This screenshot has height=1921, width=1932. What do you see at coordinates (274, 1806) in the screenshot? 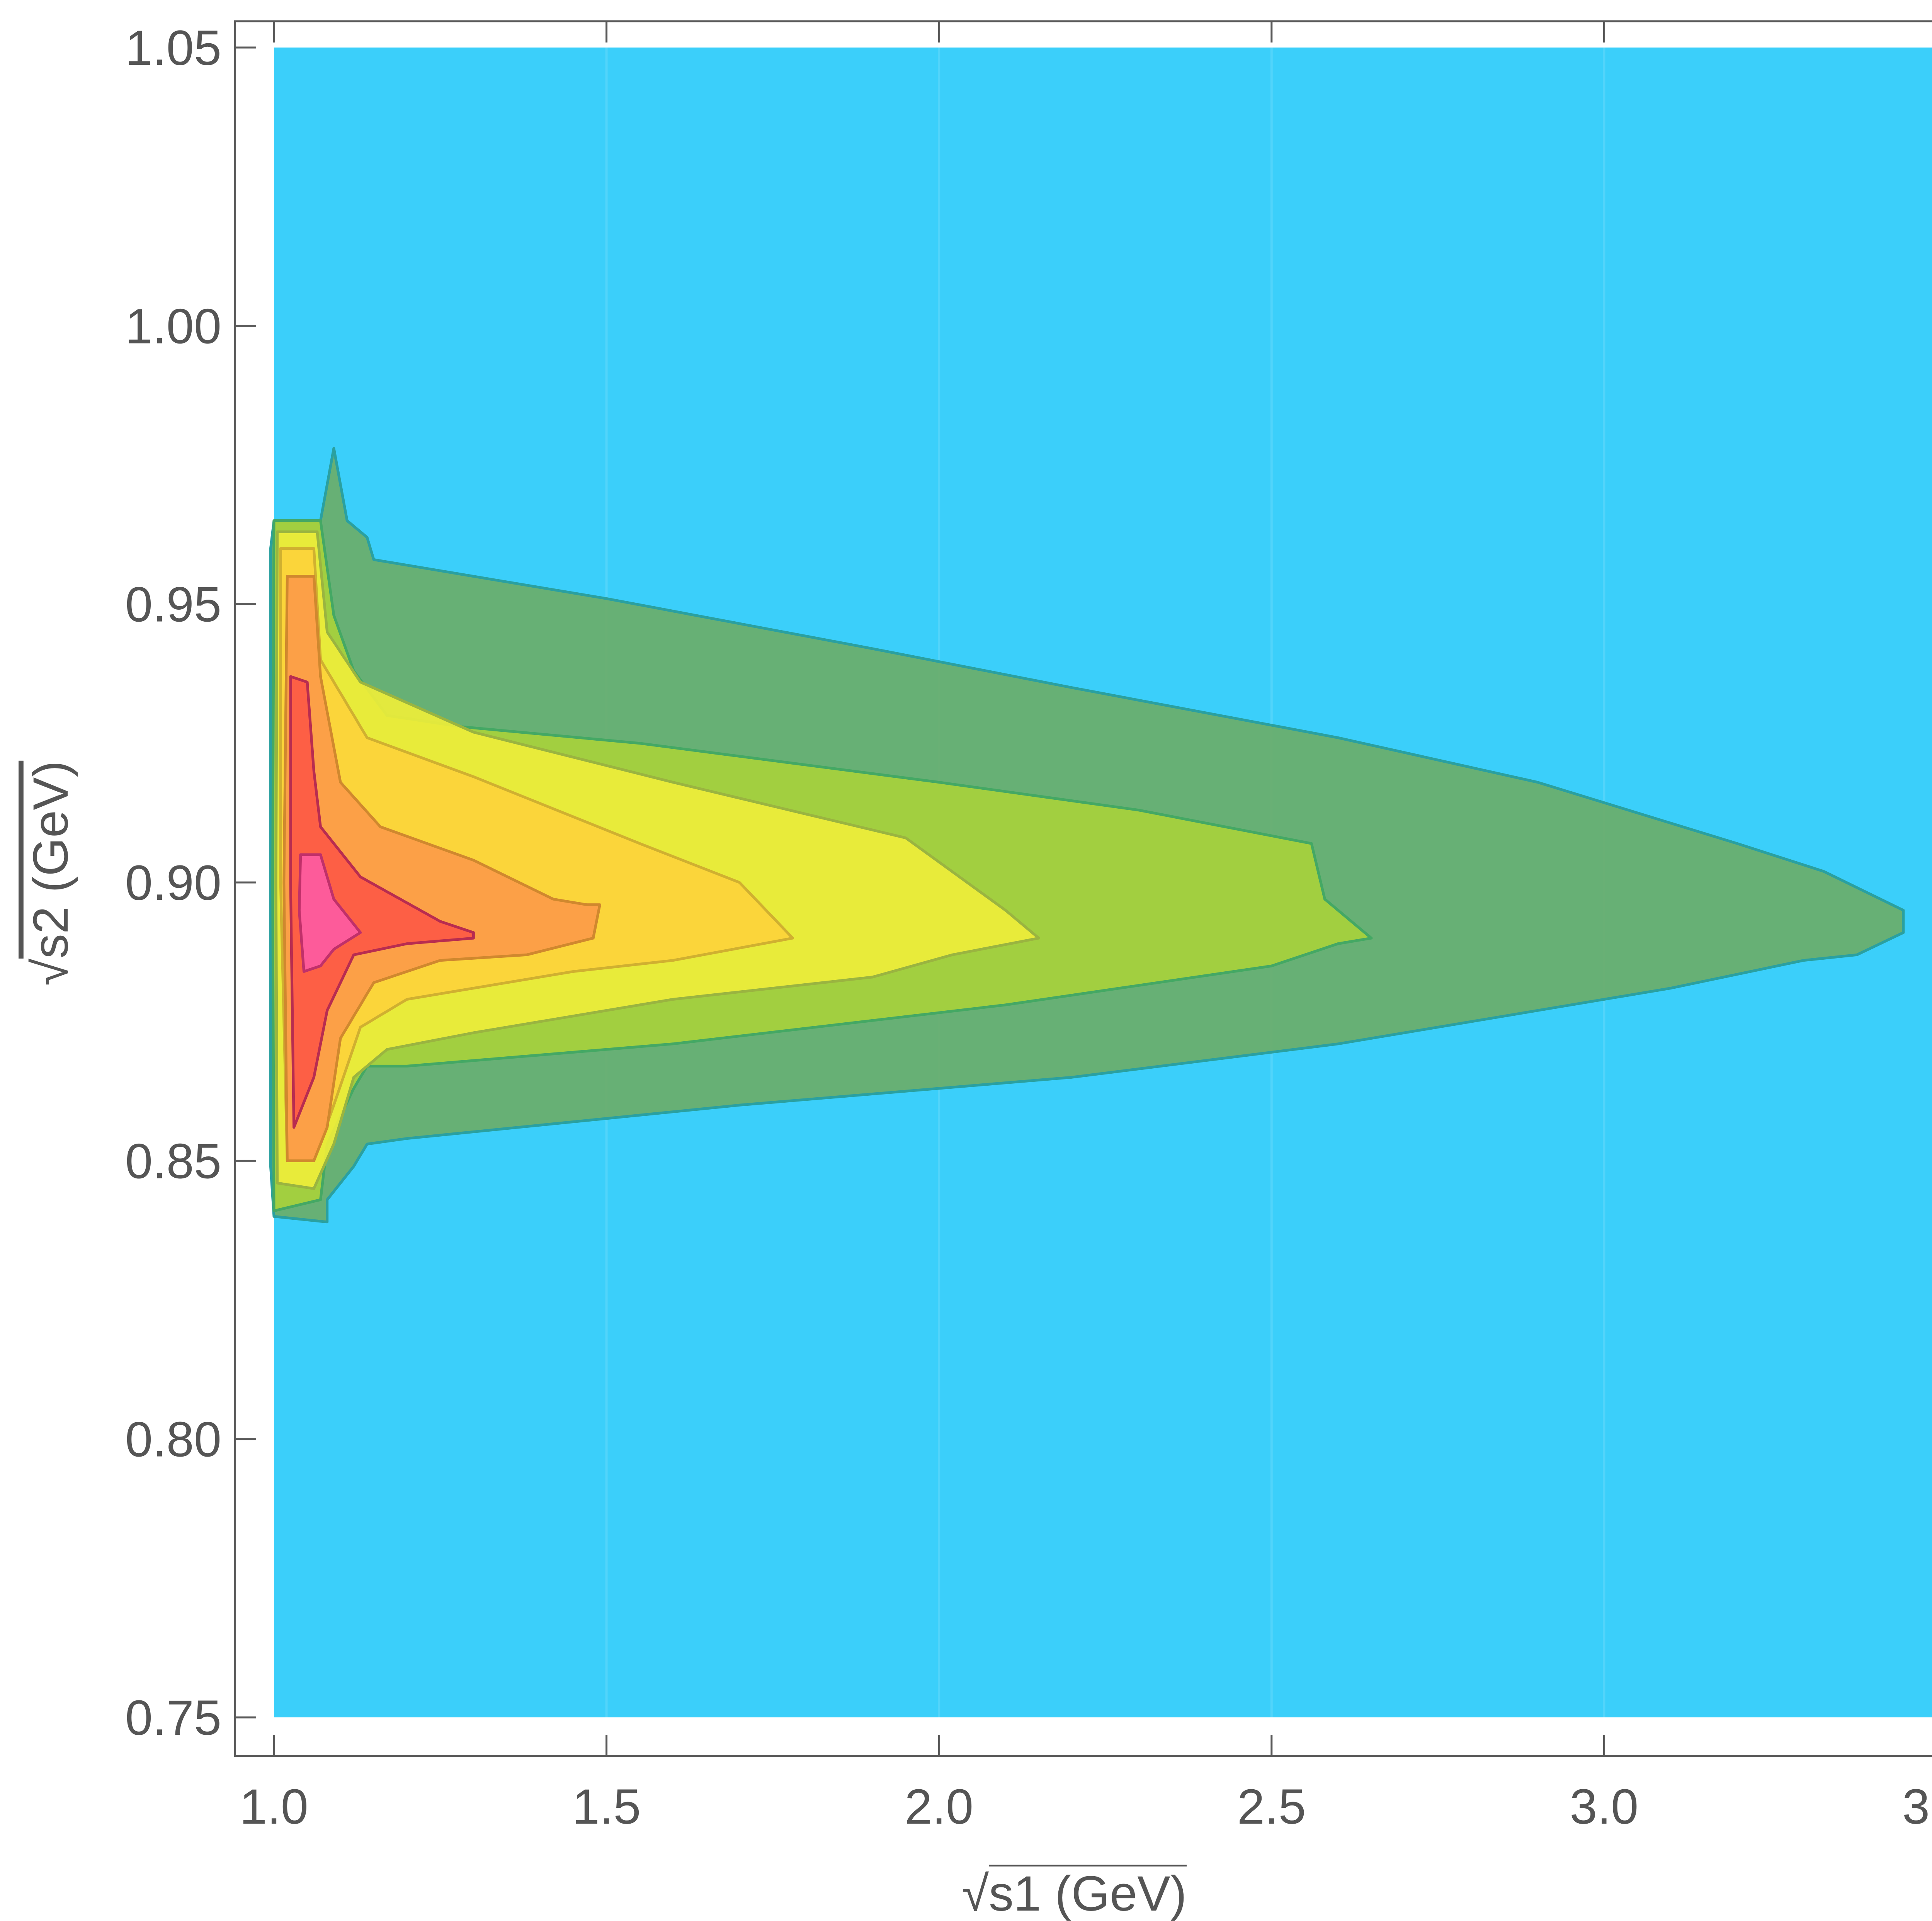
I see `x-tick-label: 1.0` at bounding box center [274, 1806].